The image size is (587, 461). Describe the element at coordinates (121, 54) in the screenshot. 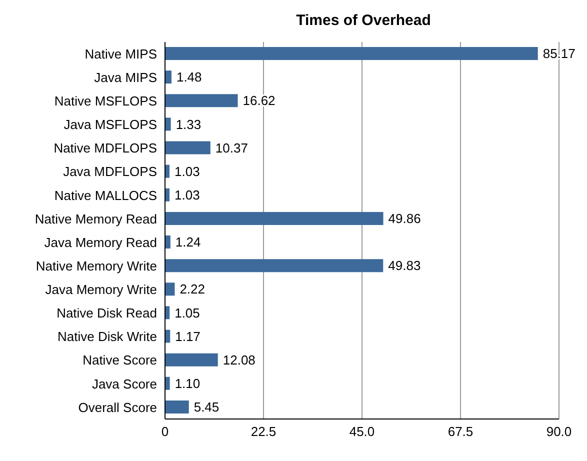

I see `y-tick-label: Native MIPS` at that location.